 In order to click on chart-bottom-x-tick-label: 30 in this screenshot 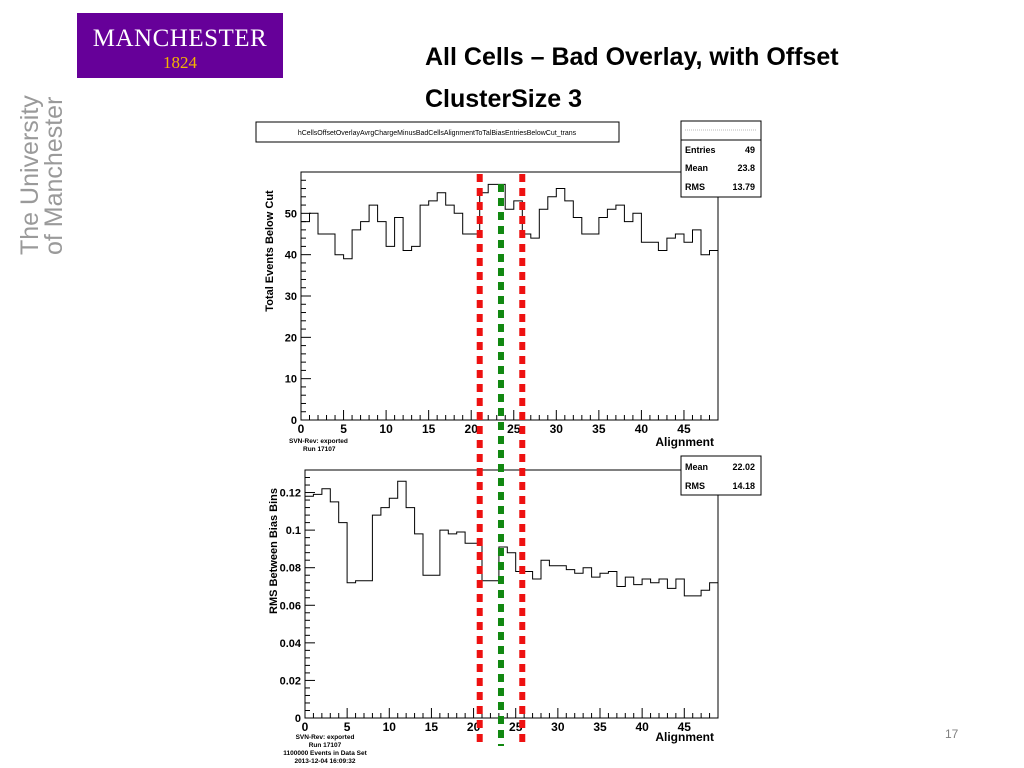, I will do `click(558, 727)`.